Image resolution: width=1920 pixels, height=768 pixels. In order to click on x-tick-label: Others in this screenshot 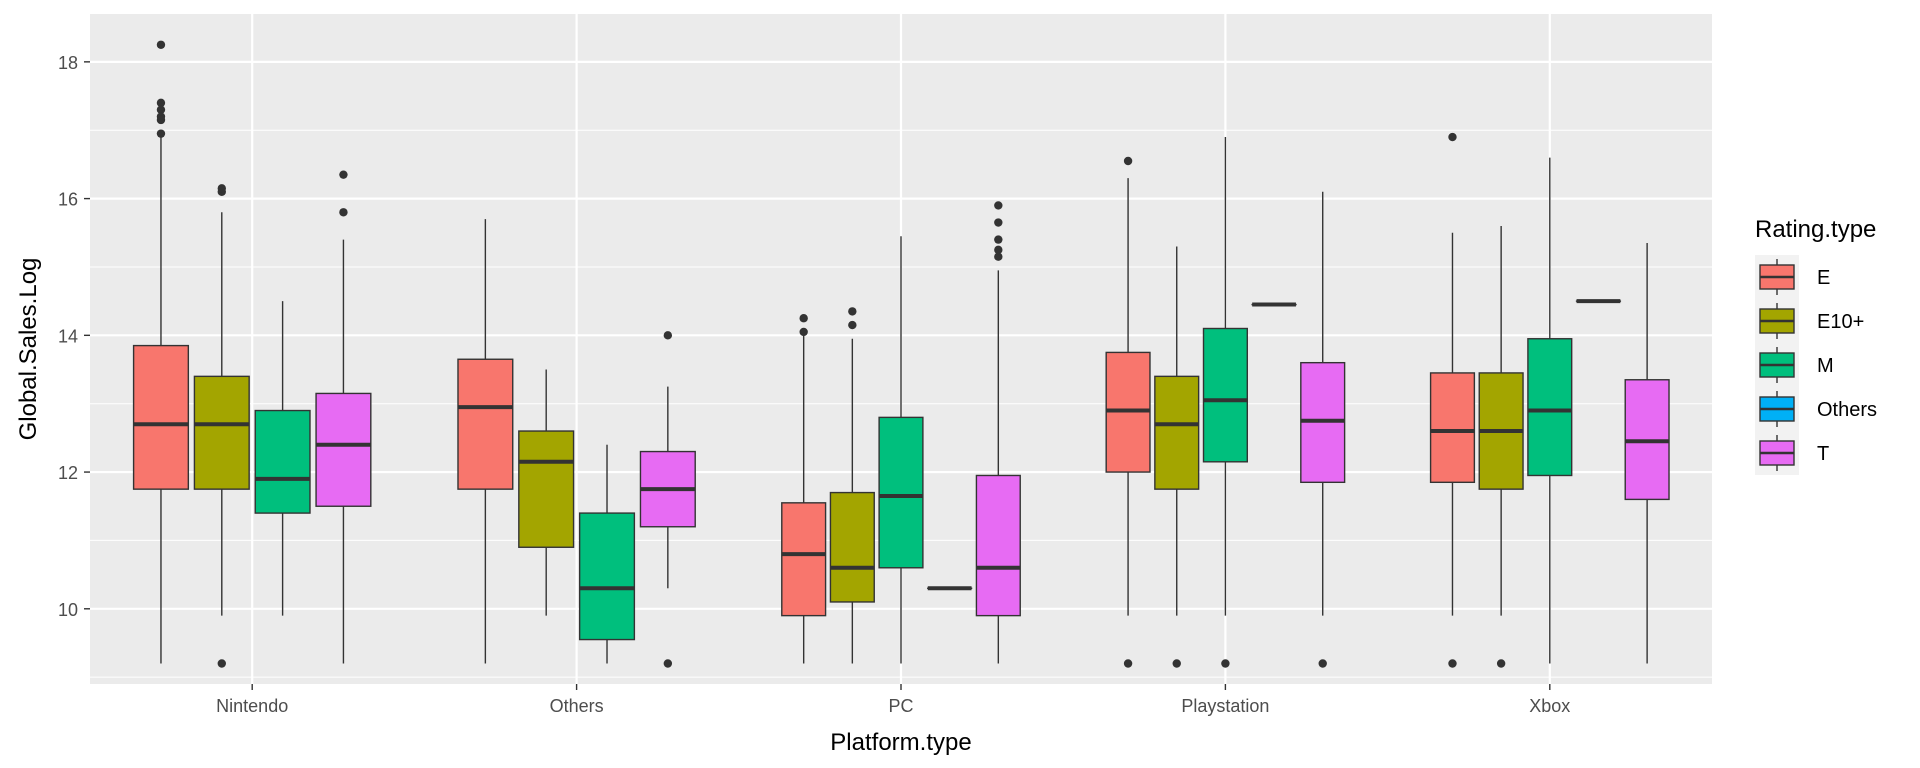, I will do `click(577, 706)`.